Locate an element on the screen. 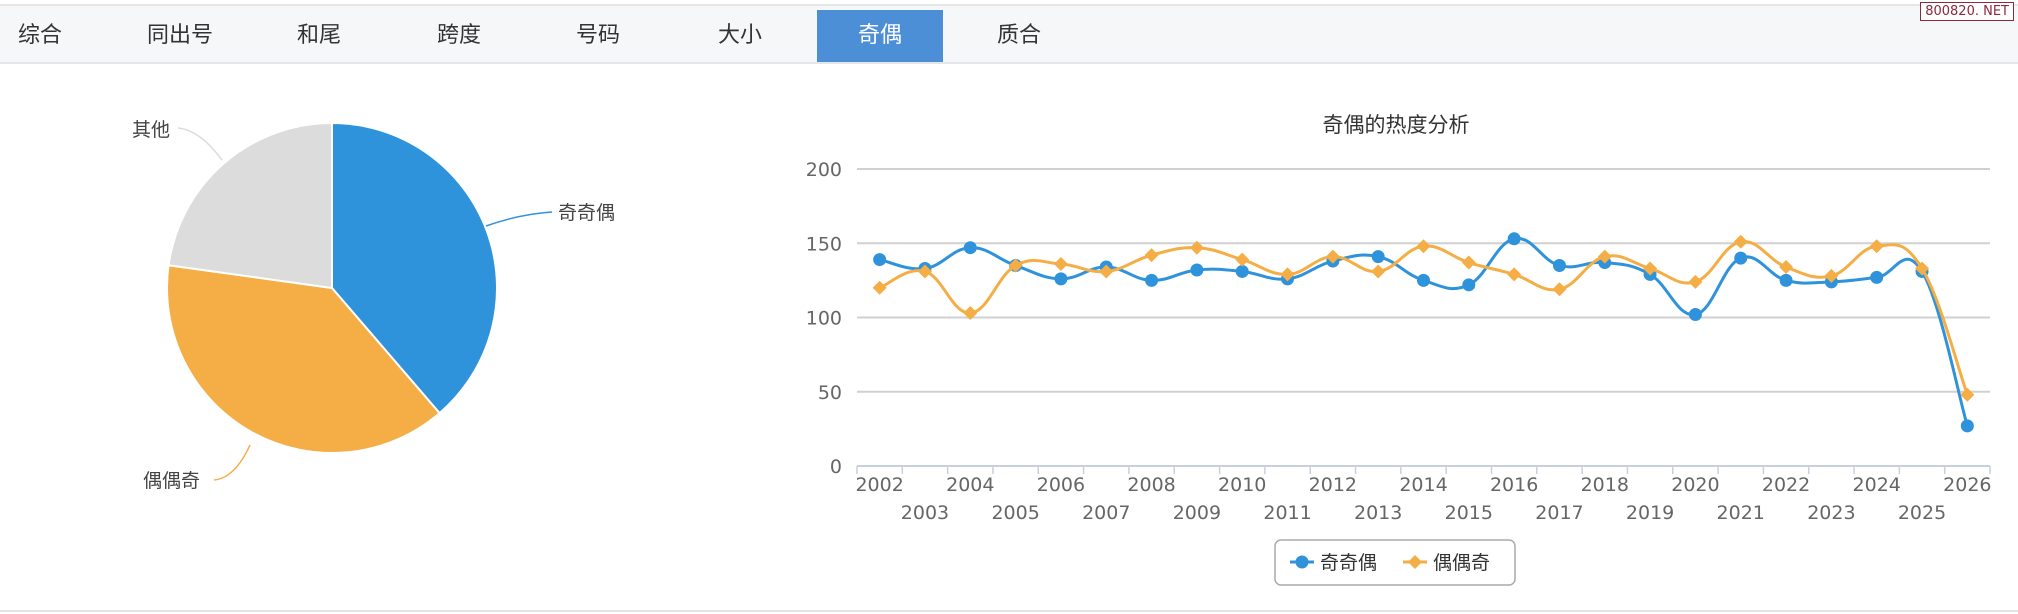 This screenshot has height=614, width=2018. x-tick-label-15: 2017 is located at coordinates (1559, 513).